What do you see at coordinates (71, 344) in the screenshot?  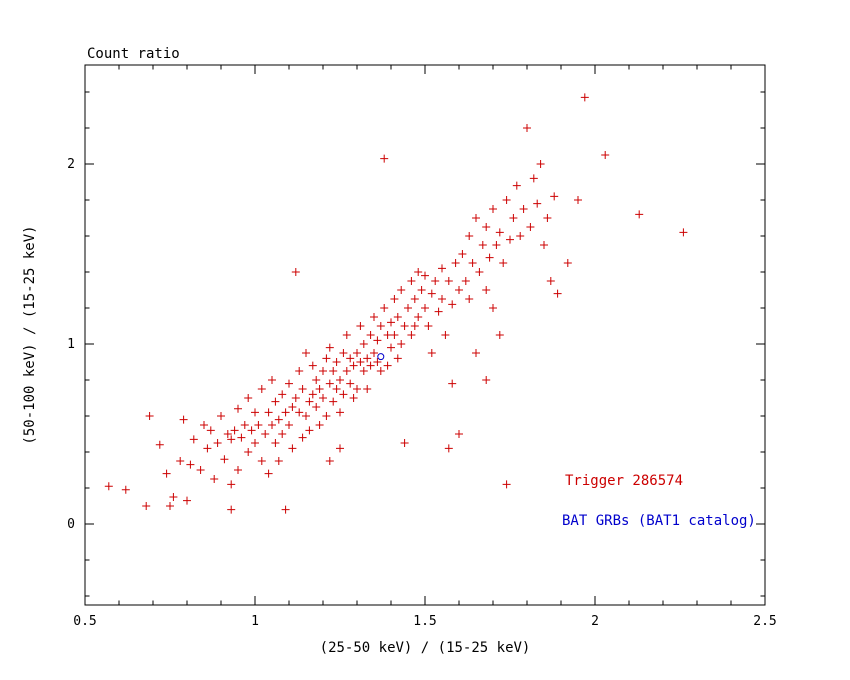 I see `y-tick-label: 1` at bounding box center [71, 344].